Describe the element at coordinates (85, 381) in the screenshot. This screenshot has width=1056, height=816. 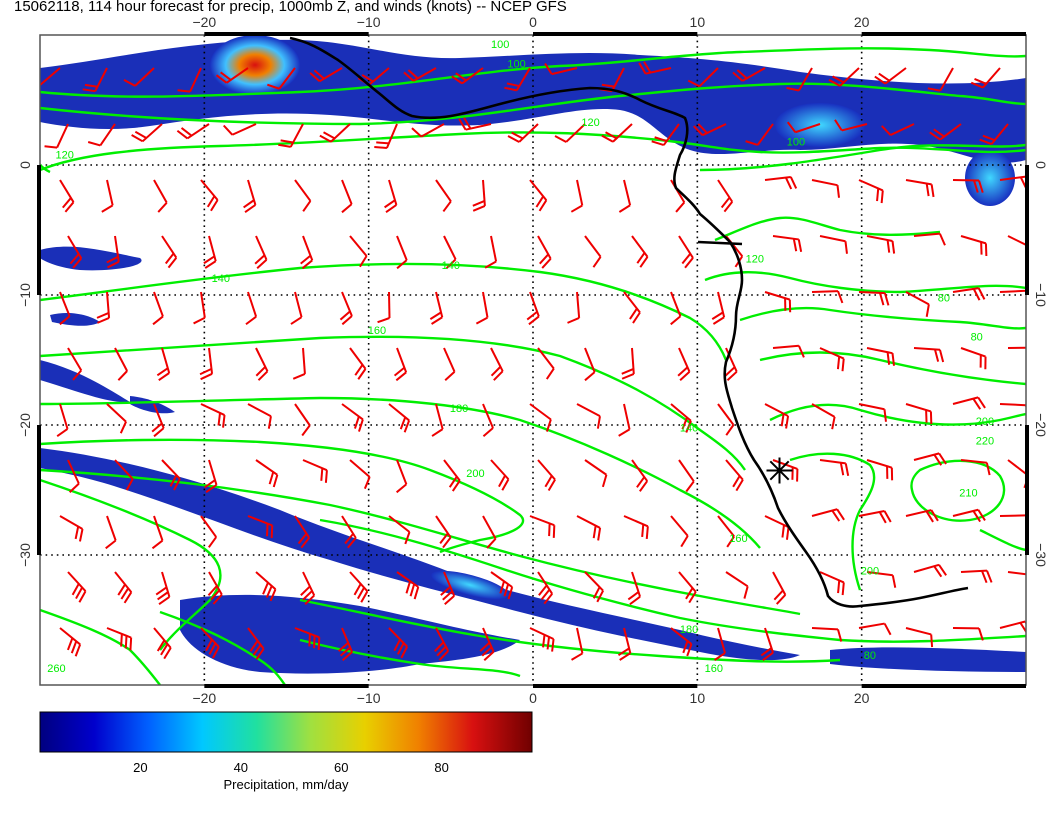
I see `precip-patch` at that location.